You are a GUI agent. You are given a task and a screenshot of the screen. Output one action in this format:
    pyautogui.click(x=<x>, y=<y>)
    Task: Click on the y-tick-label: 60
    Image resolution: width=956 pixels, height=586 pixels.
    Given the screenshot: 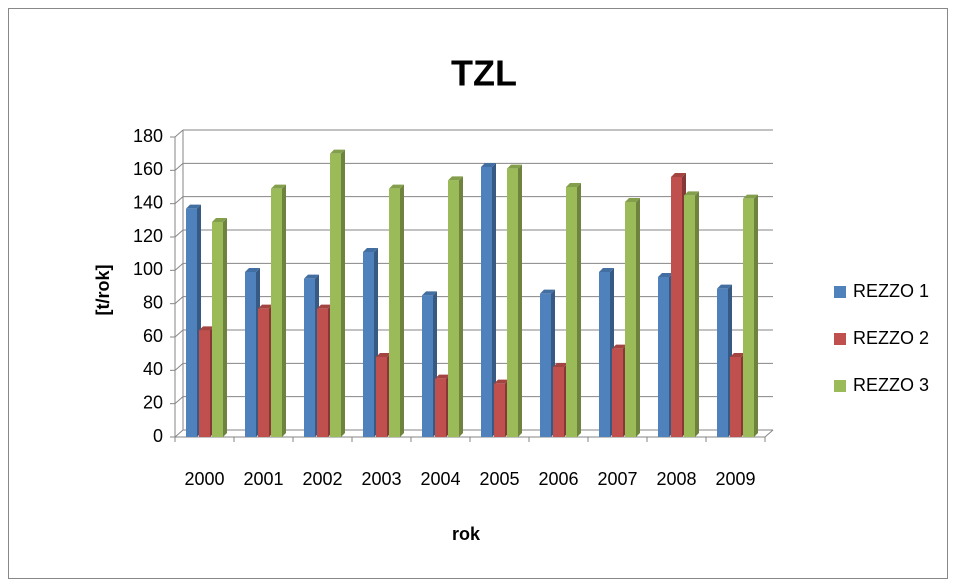 What is the action you would take?
    pyautogui.click(x=153, y=336)
    